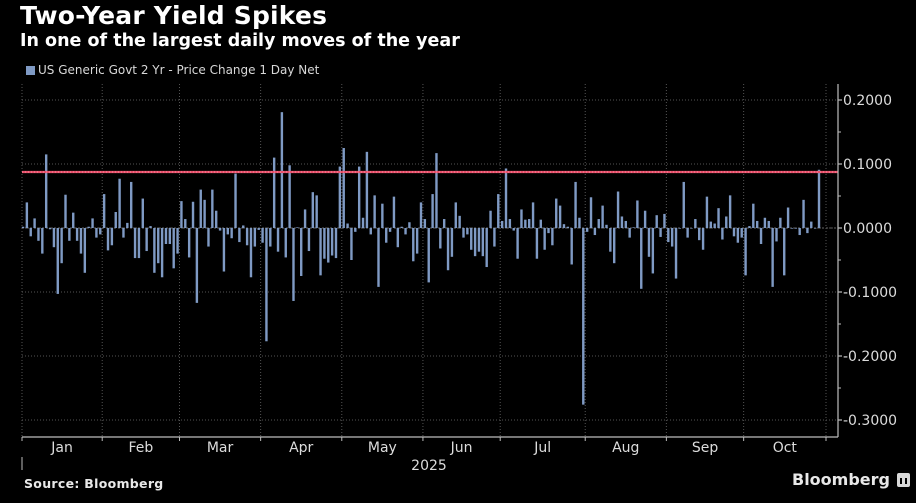 This screenshot has height=503, width=916. What do you see at coordinates (61, 448) in the screenshot?
I see `x-tick-label: Jan` at bounding box center [61, 448].